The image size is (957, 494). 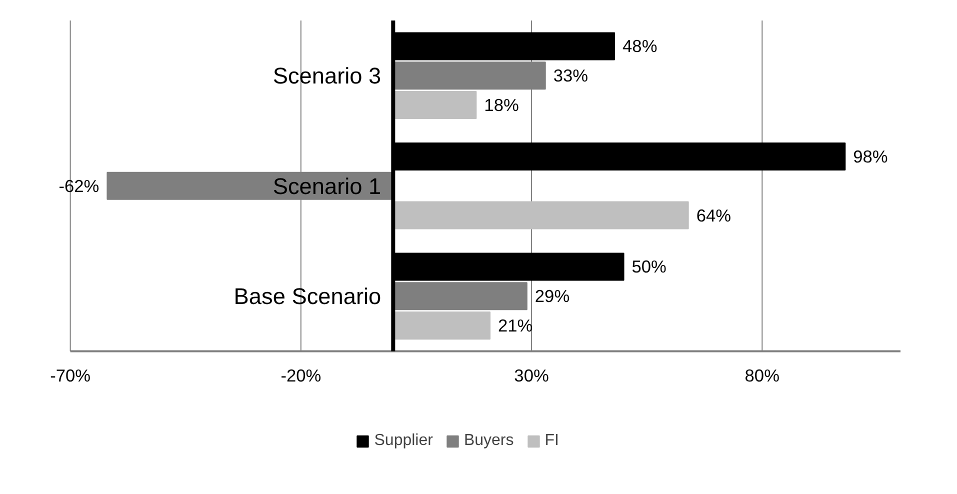 I want to click on x-tick-label: -20%, so click(x=301, y=375).